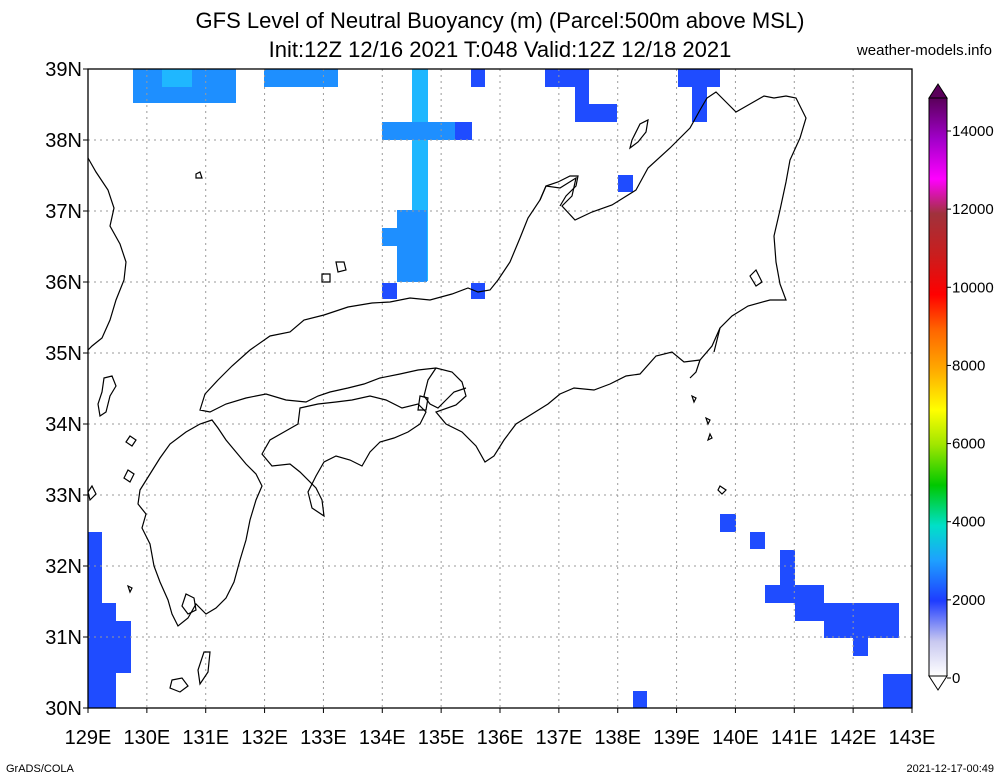 This screenshot has height=779, width=1000. I want to click on lat-tick-label: 37N, so click(63, 212).